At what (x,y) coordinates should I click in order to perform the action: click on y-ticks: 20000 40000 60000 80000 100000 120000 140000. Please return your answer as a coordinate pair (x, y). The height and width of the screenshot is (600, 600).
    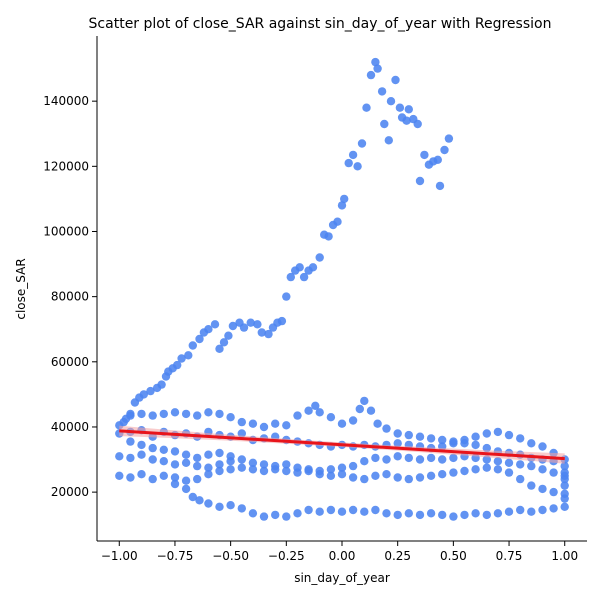
    Looking at the image, I should click on (70, 296).